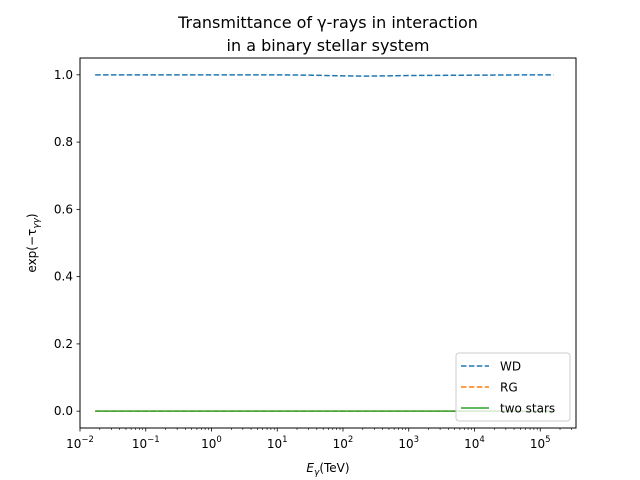 This screenshot has width=640, height=480. I want to click on legend: WD RG two stars, so click(513, 387).